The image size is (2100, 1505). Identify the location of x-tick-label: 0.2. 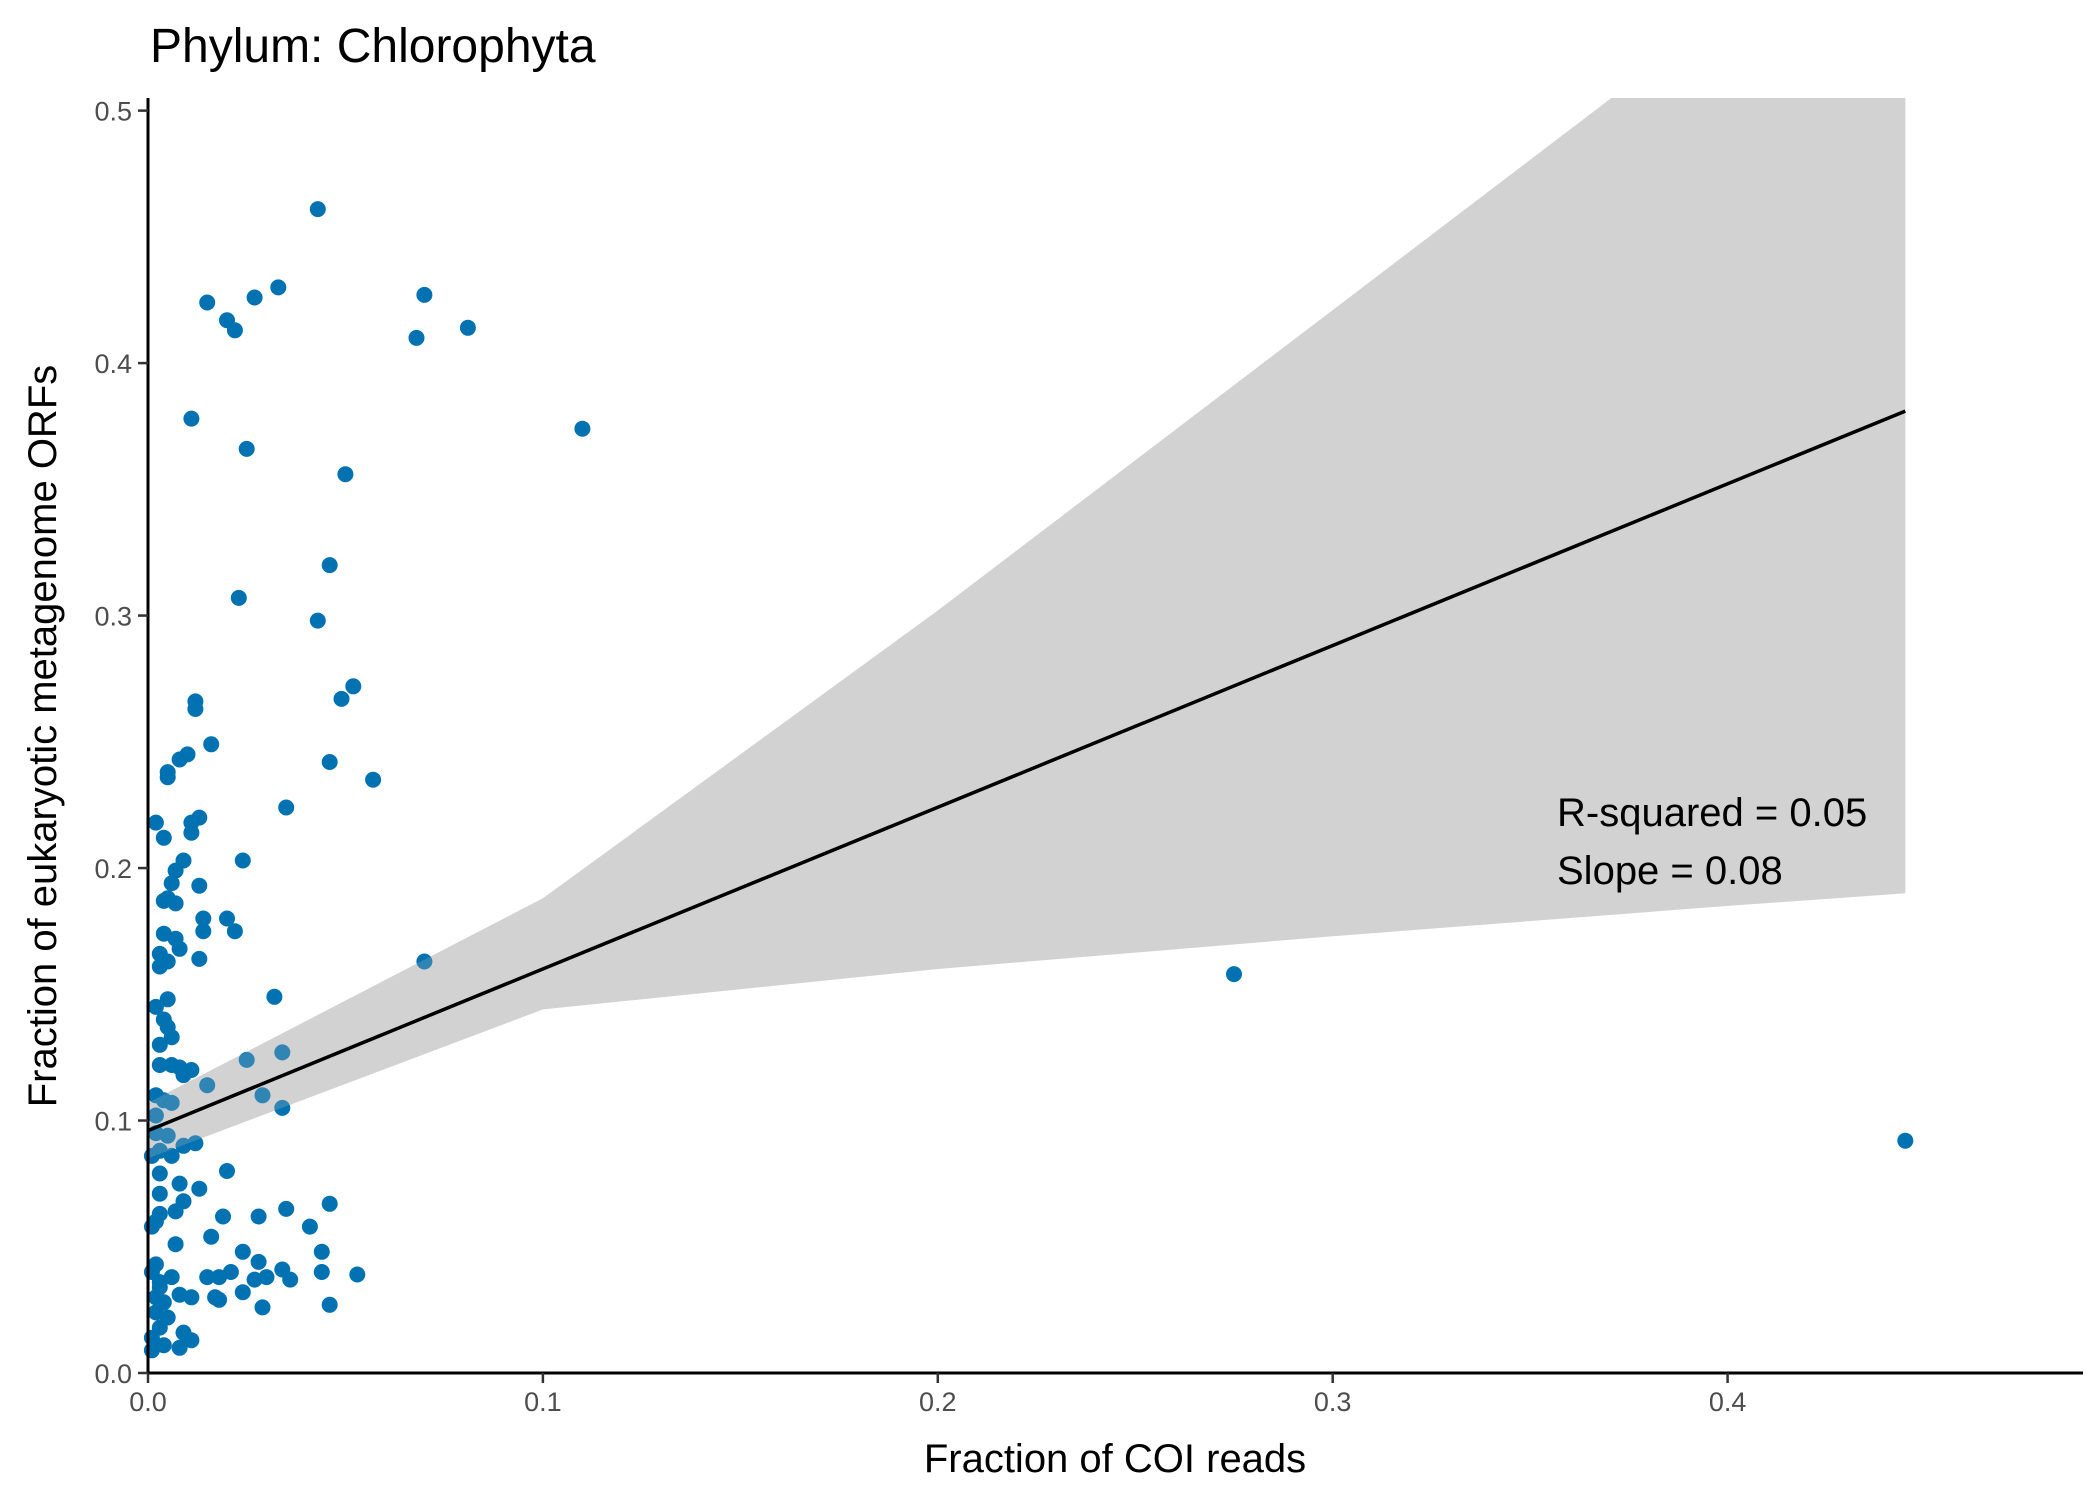
(938, 1402).